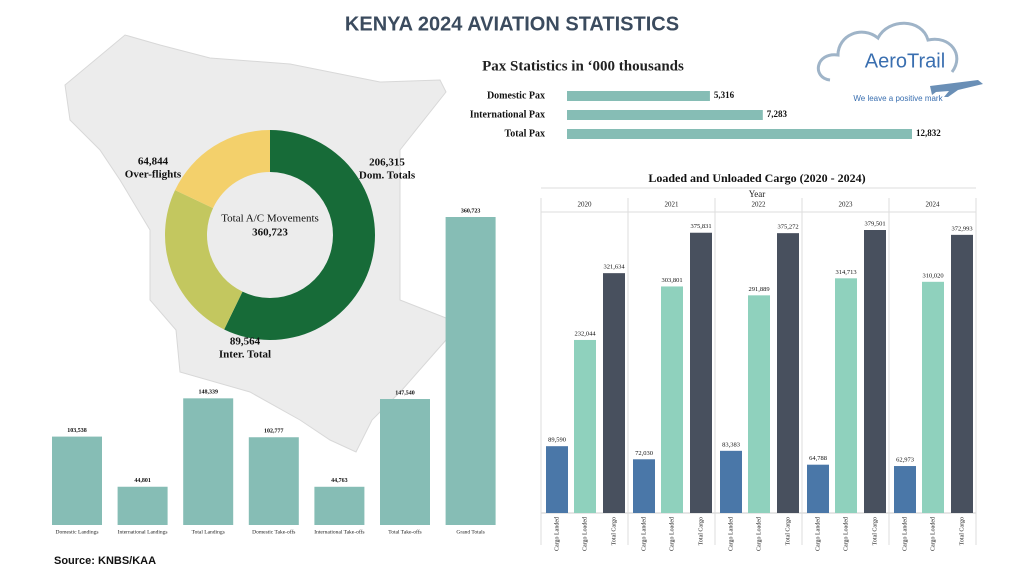 The image size is (1024, 576). Describe the element at coordinates (585, 333) in the screenshot. I see `bar-value-label: 232,044` at that location.